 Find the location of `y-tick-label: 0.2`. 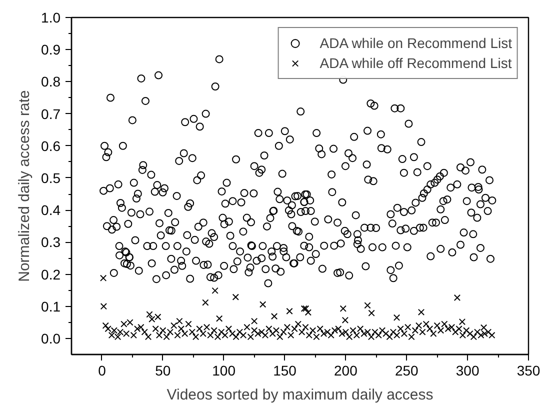

y-tick-label: 0.2 is located at coordinates (51, 274).